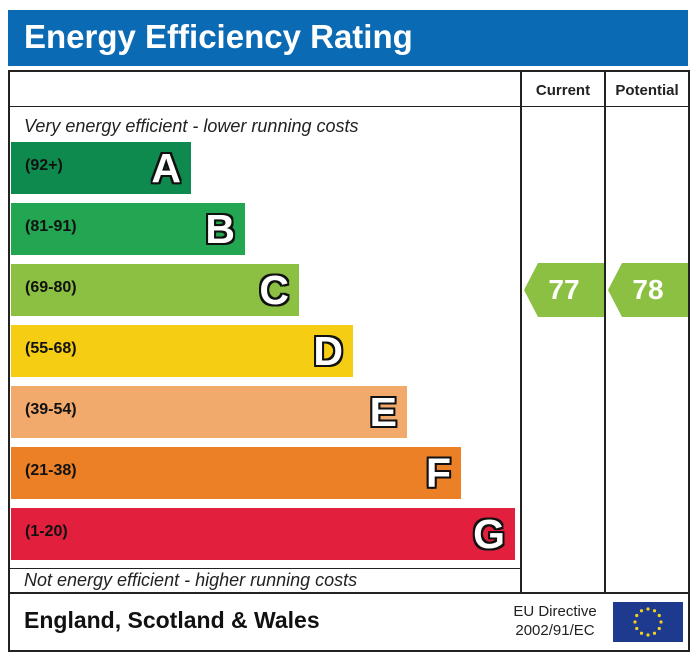 The image size is (695, 655). Describe the element at coordinates (605, 332) in the screenshot. I see `divider-potential` at that location.